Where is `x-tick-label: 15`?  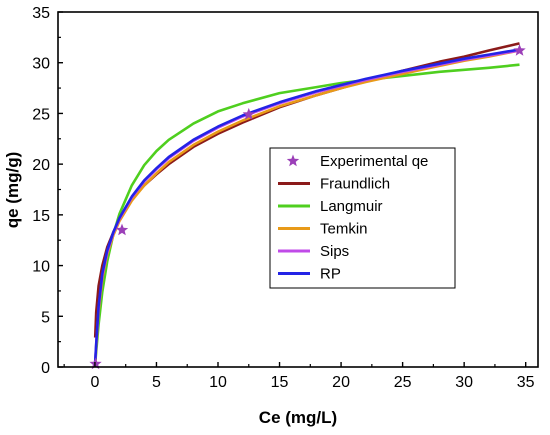
x-tick-label: 15 is located at coordinates (280, 382).